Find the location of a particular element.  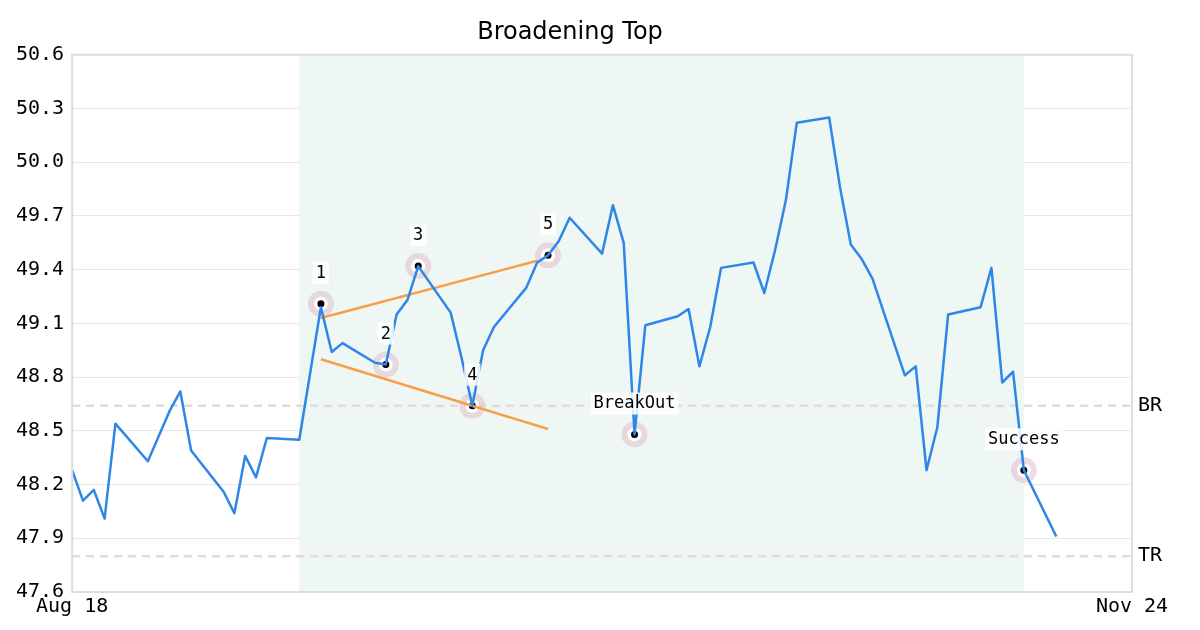

y-tick-label: 49.7 is located at coordinates (40, 214).